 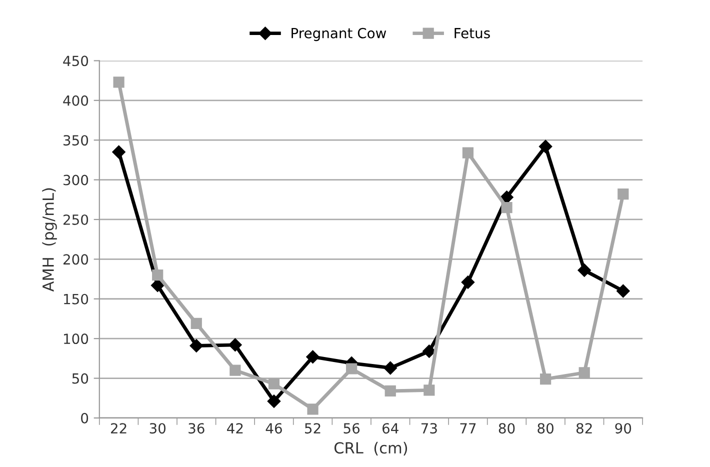 What do you see at coordinates (84, 418) in the screenshot?
I see `y-tick-label: 0` at bounding box center [84, 418].